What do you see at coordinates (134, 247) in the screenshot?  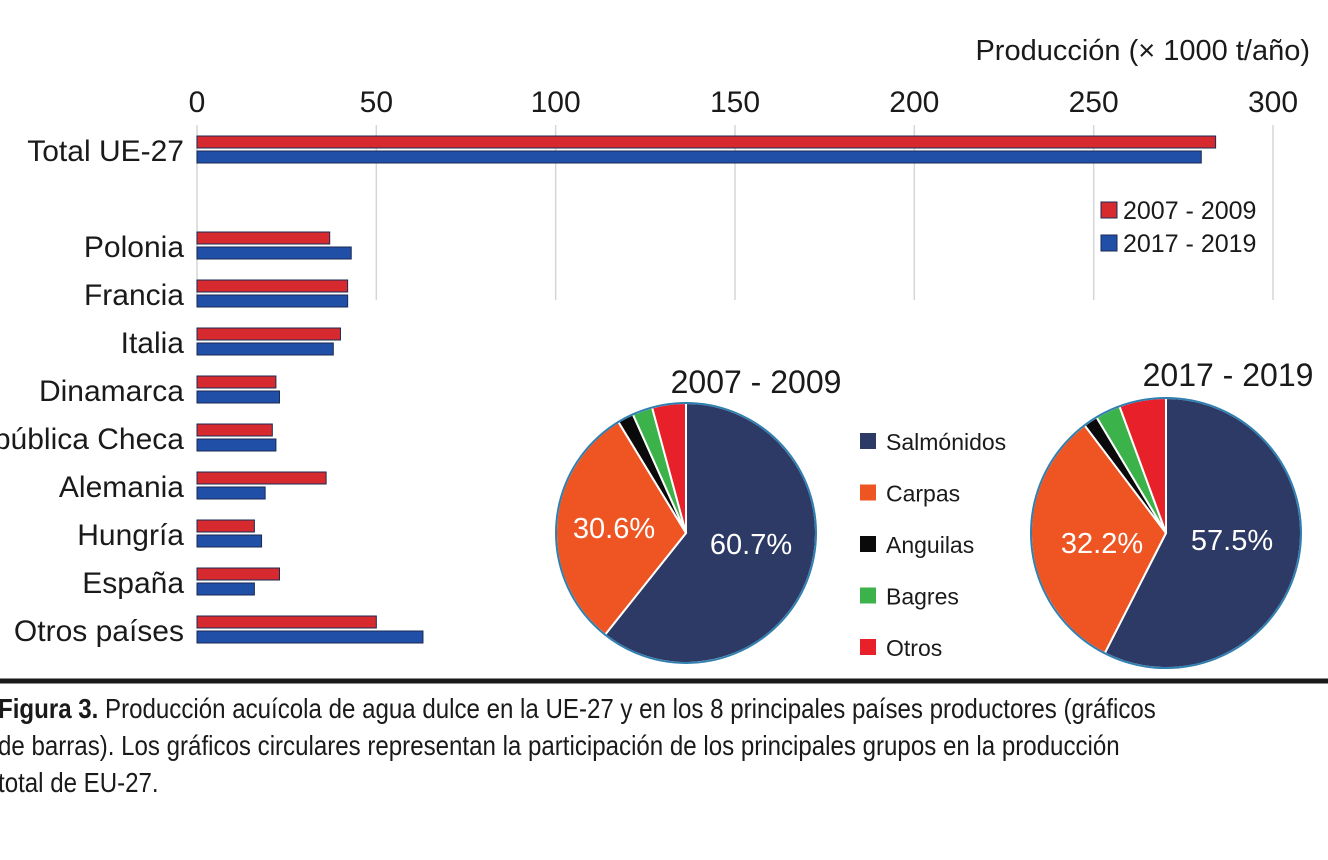 I see `category-label: Polonia` at bounding box center [134, 247].